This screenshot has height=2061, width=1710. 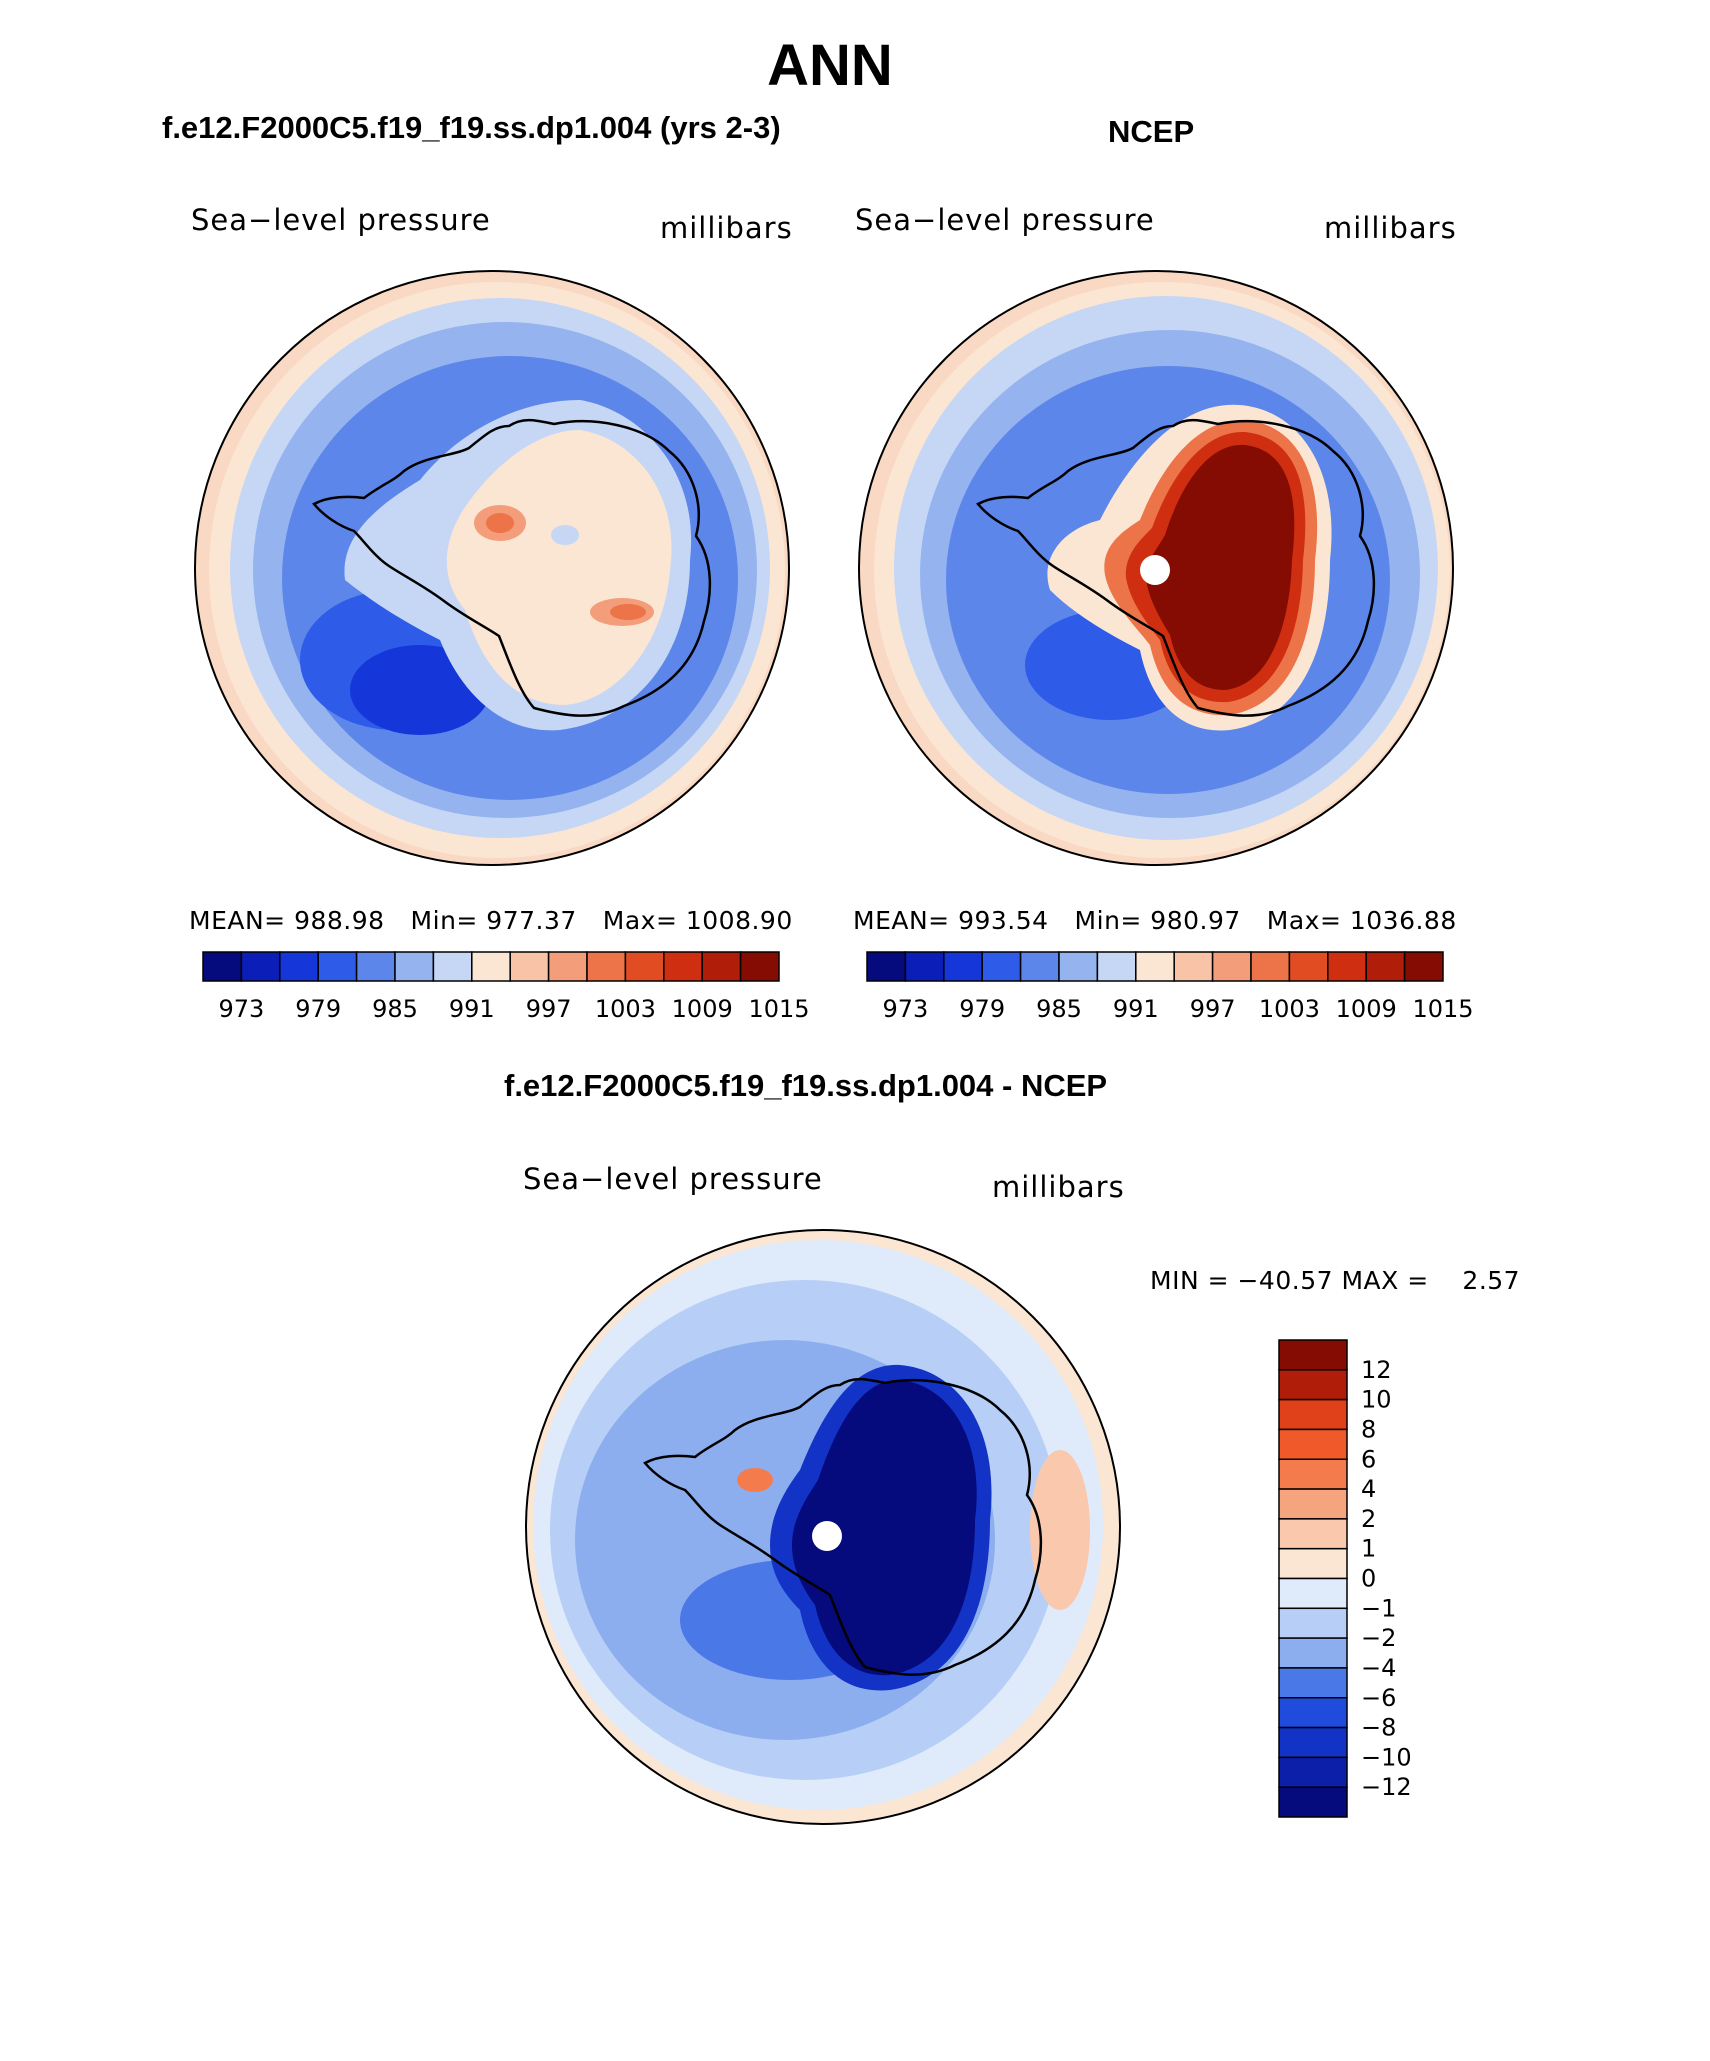 I want to click on model-colorbar-tick-label: 1015, so click(x=778, y=1009).